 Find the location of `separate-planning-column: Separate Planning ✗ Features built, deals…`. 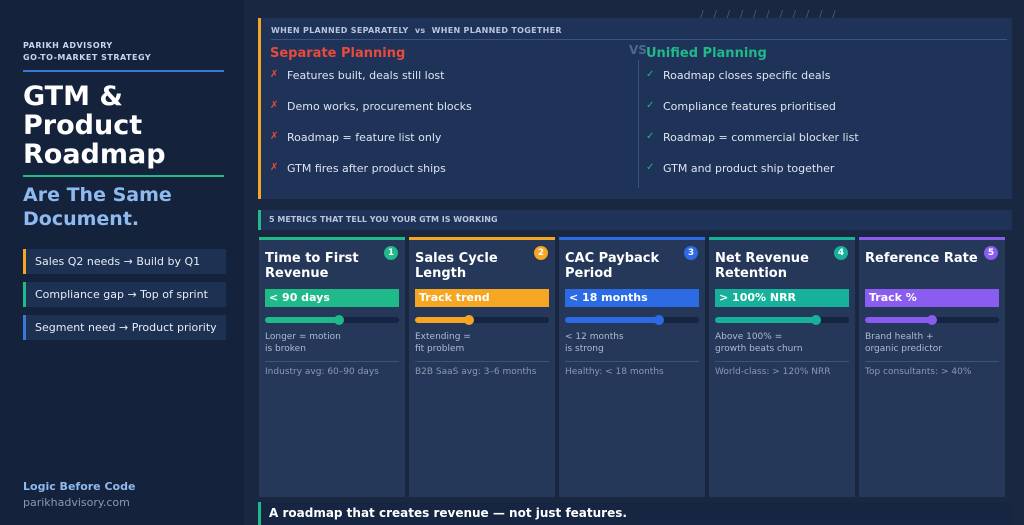

separate-planning-column: Separate Planning ✗ Features built, deals… is located at coordinates (371, 119).